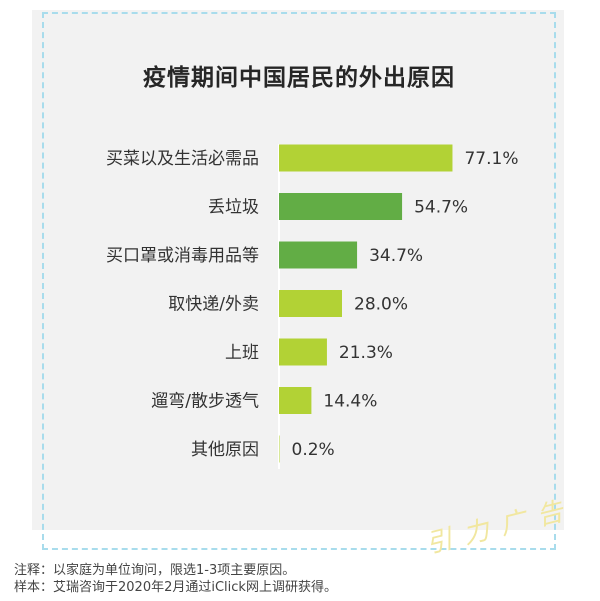 The image size is (600, 601). What do you see at coordinates (441, 208) in the screenshot?
I see `value-label-1: 54.7%` at bounding box center [441, 208].